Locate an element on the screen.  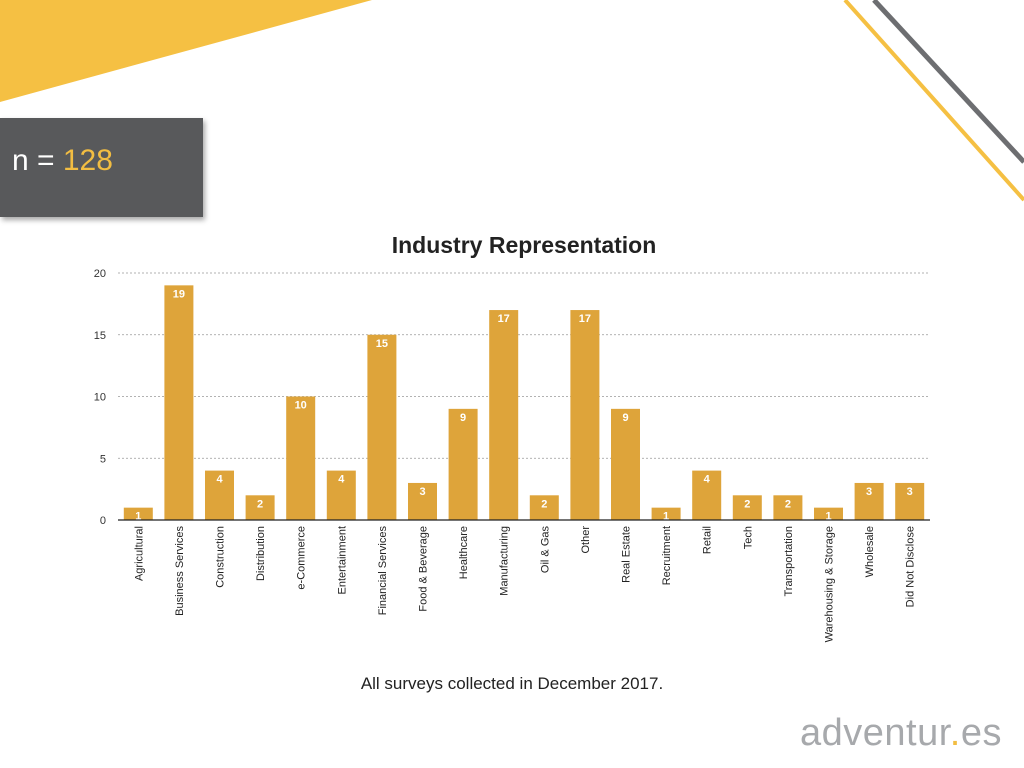
x-category-label: Business Services is located at coordinates (180, 571).